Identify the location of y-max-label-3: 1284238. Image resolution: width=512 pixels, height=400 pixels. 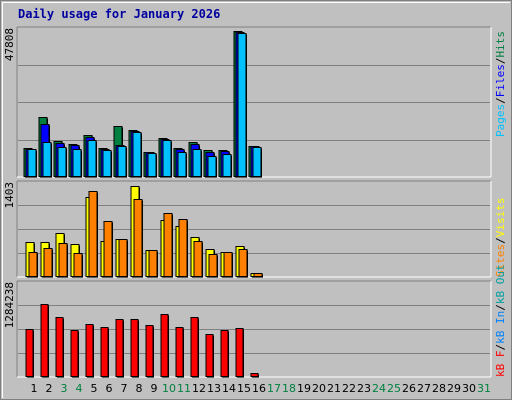
(9, 305).